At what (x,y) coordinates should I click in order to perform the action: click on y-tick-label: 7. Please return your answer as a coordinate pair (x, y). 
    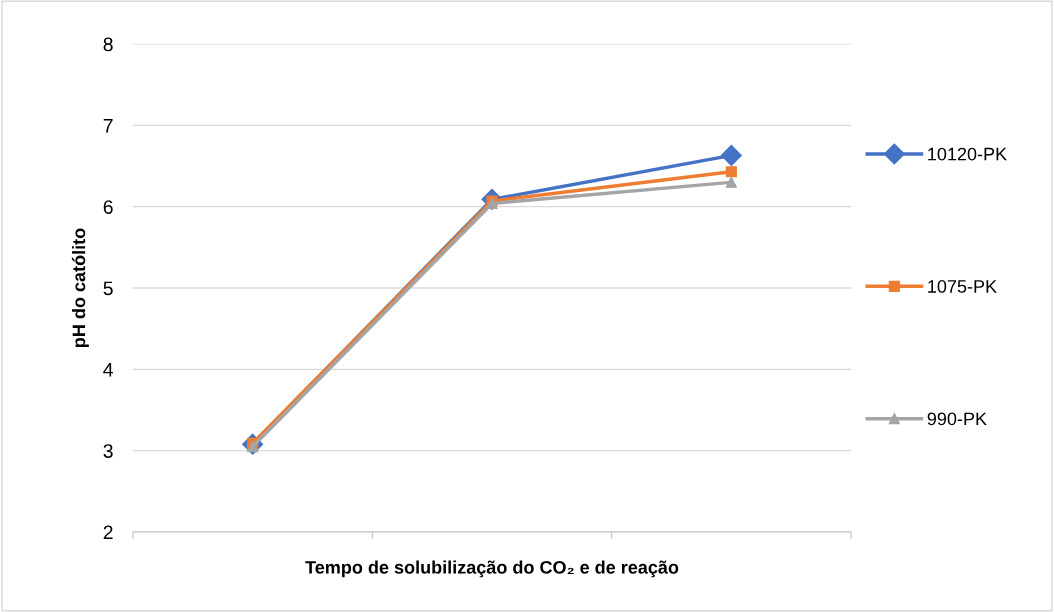
    Looking at the image, I should click on (108, 126).